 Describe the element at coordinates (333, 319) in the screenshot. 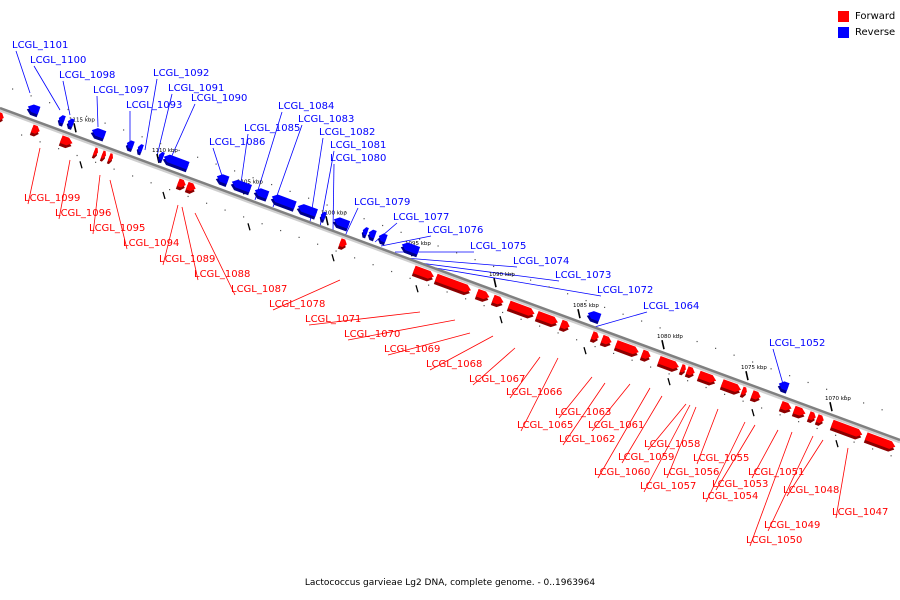

I see `forward-gene-label: LCGL_1071` at that location.